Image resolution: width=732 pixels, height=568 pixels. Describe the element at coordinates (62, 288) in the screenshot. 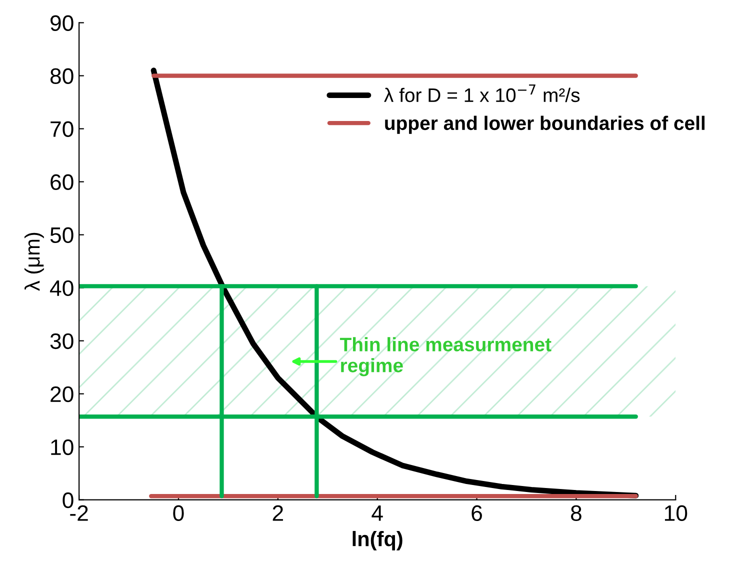

I see `y-tick-label: 40` at that location.